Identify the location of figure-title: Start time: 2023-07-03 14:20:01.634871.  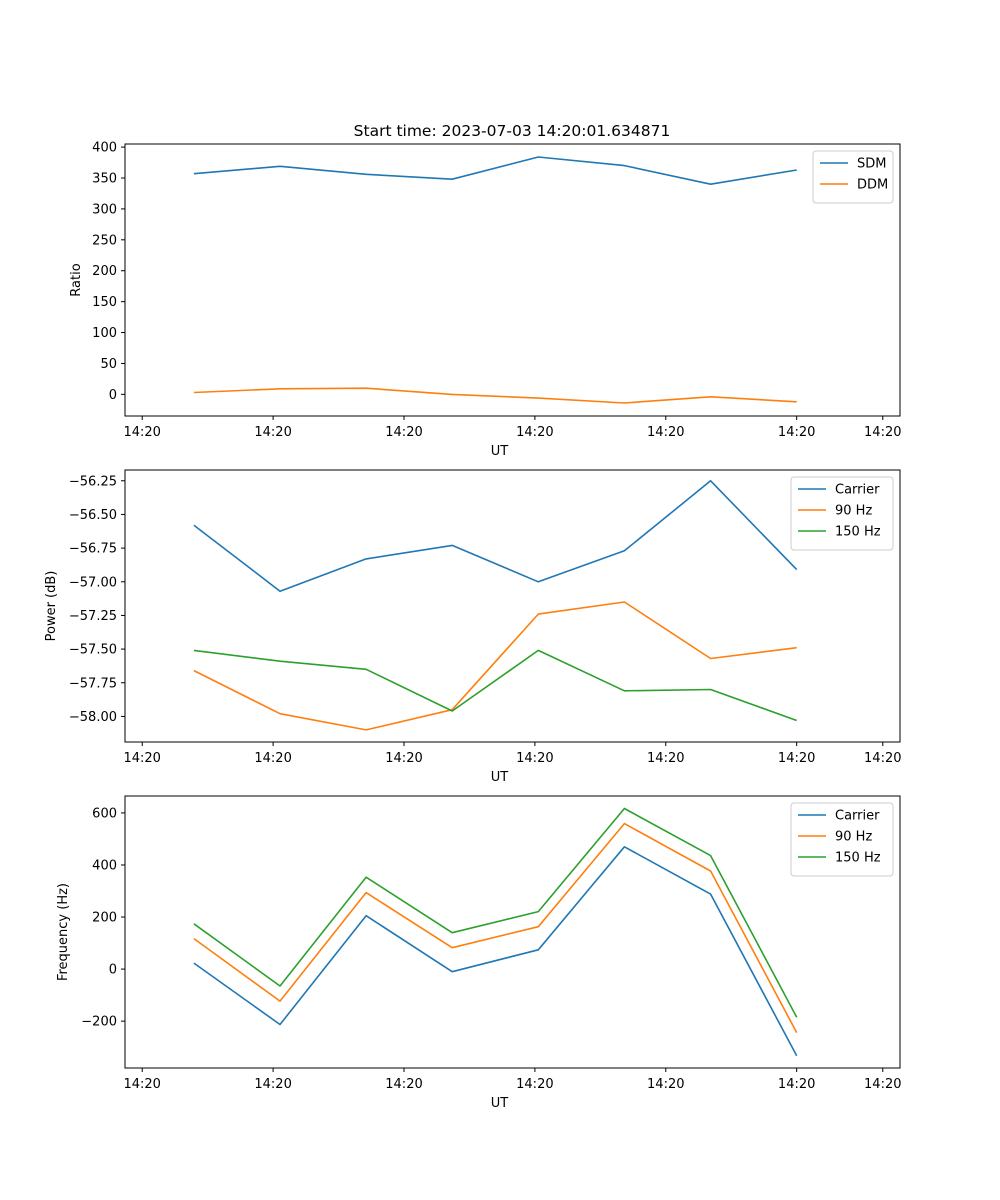
(512, 131).